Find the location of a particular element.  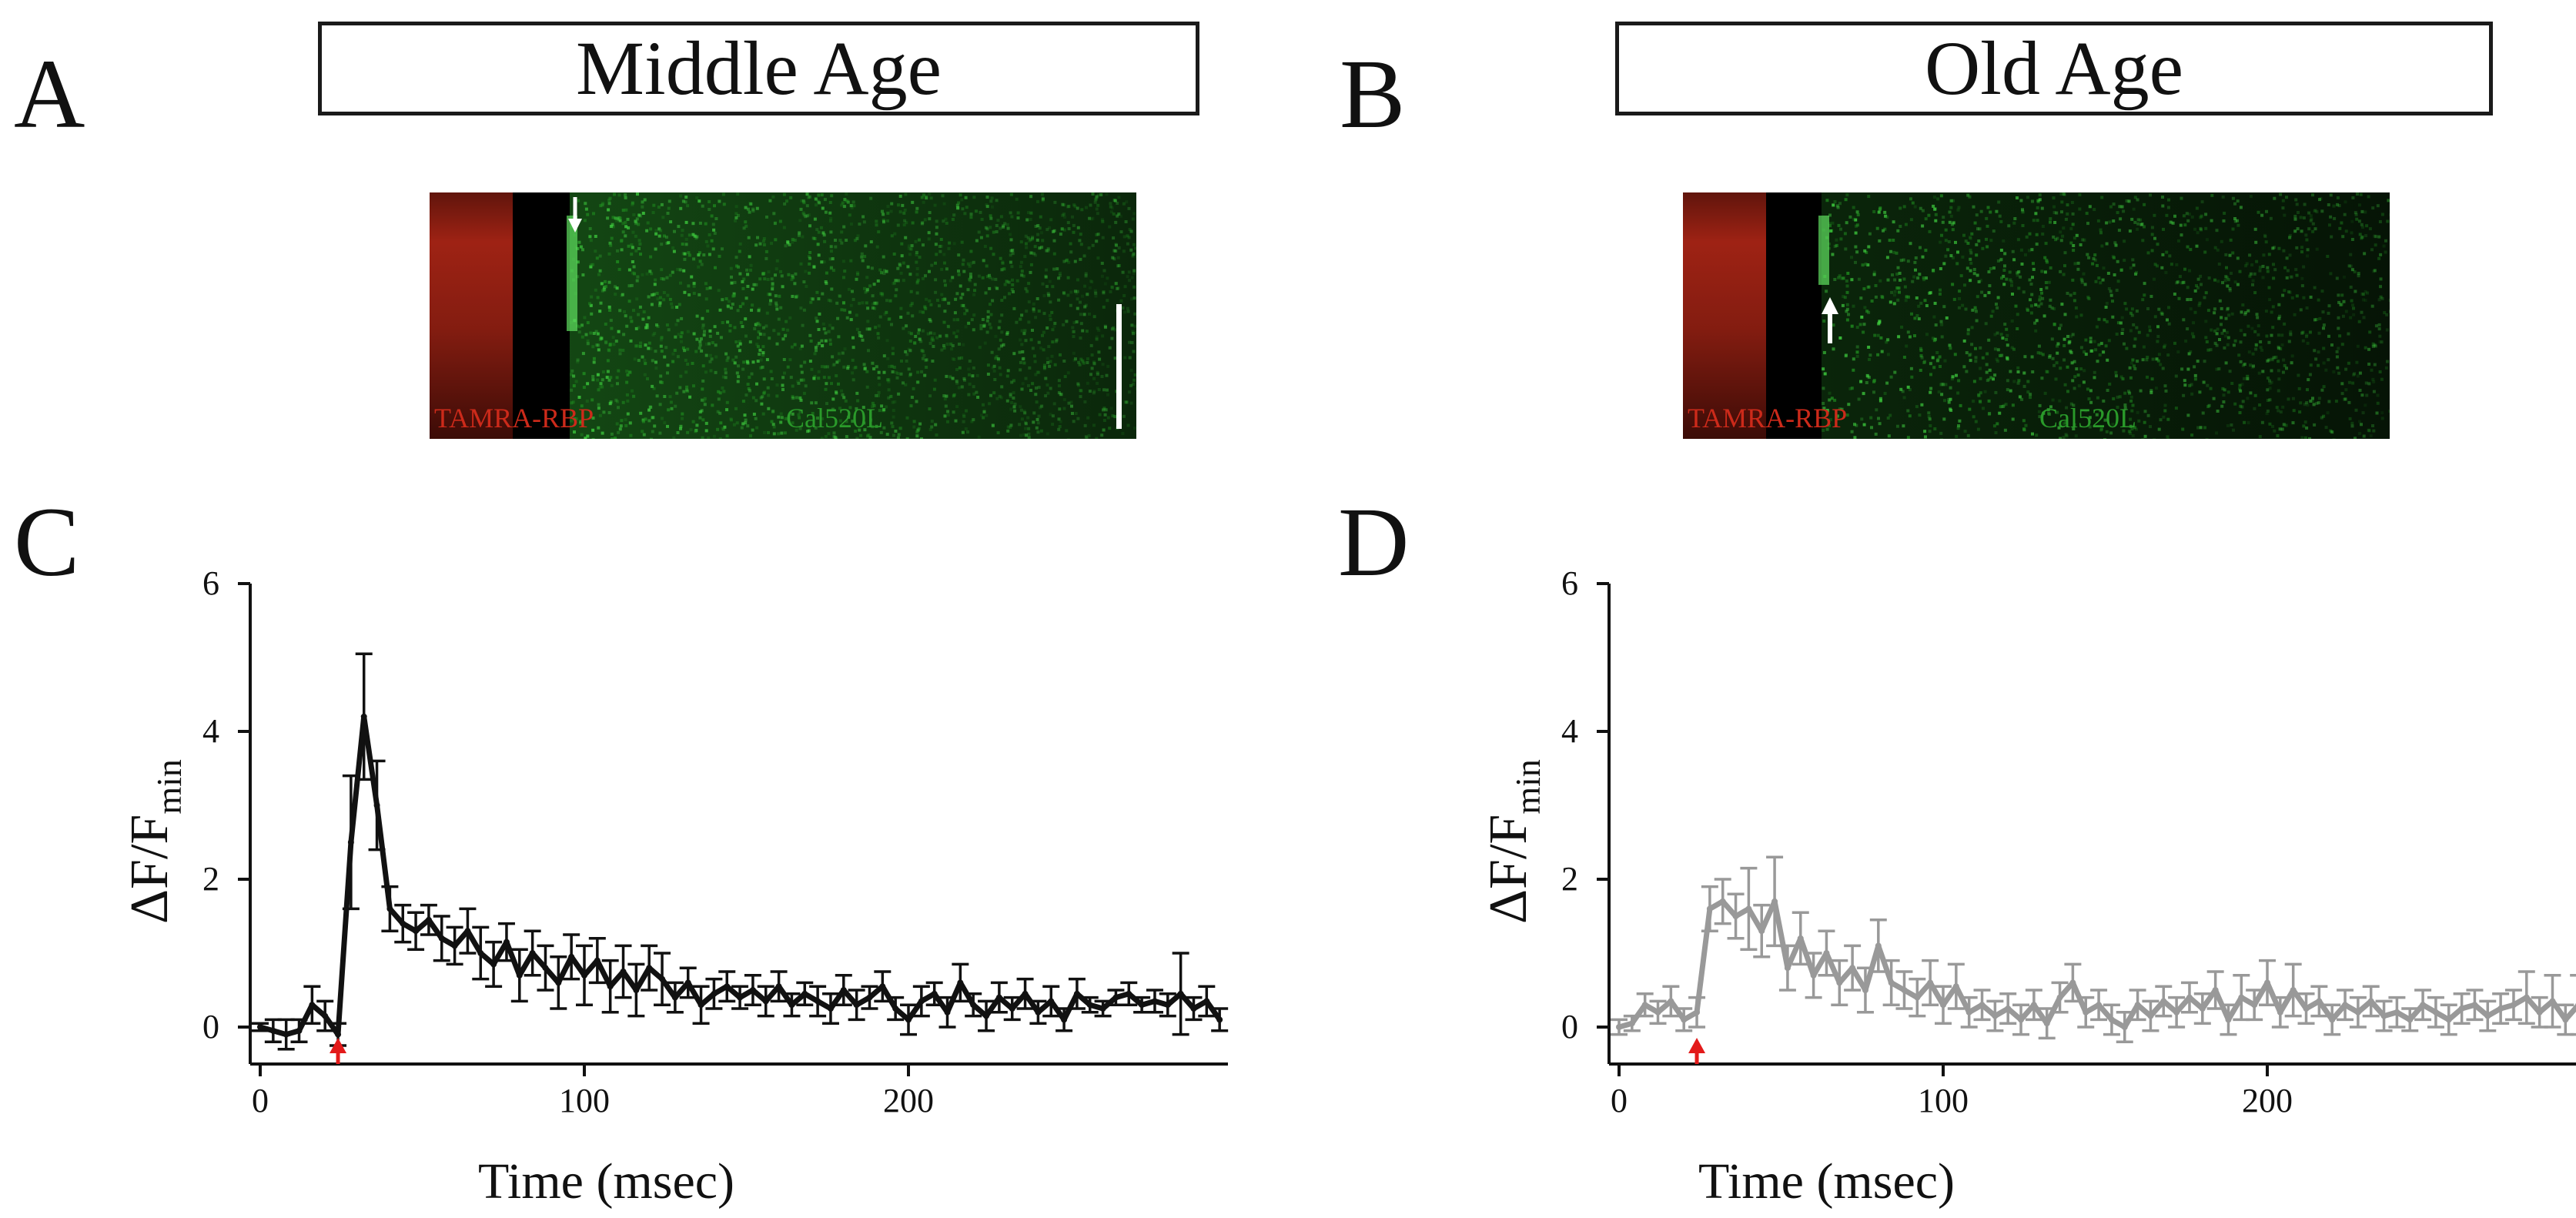

cal520l-label: Cal520L is located at coordinates (834, 418).